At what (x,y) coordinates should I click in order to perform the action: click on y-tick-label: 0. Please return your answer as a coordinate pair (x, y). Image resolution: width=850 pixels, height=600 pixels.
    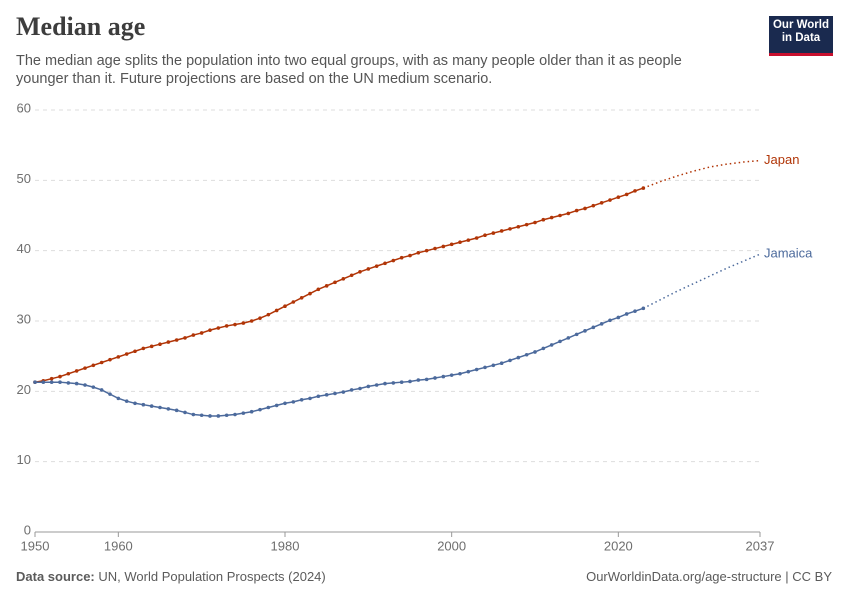
    Looking at the image, I should click on (27, 529).